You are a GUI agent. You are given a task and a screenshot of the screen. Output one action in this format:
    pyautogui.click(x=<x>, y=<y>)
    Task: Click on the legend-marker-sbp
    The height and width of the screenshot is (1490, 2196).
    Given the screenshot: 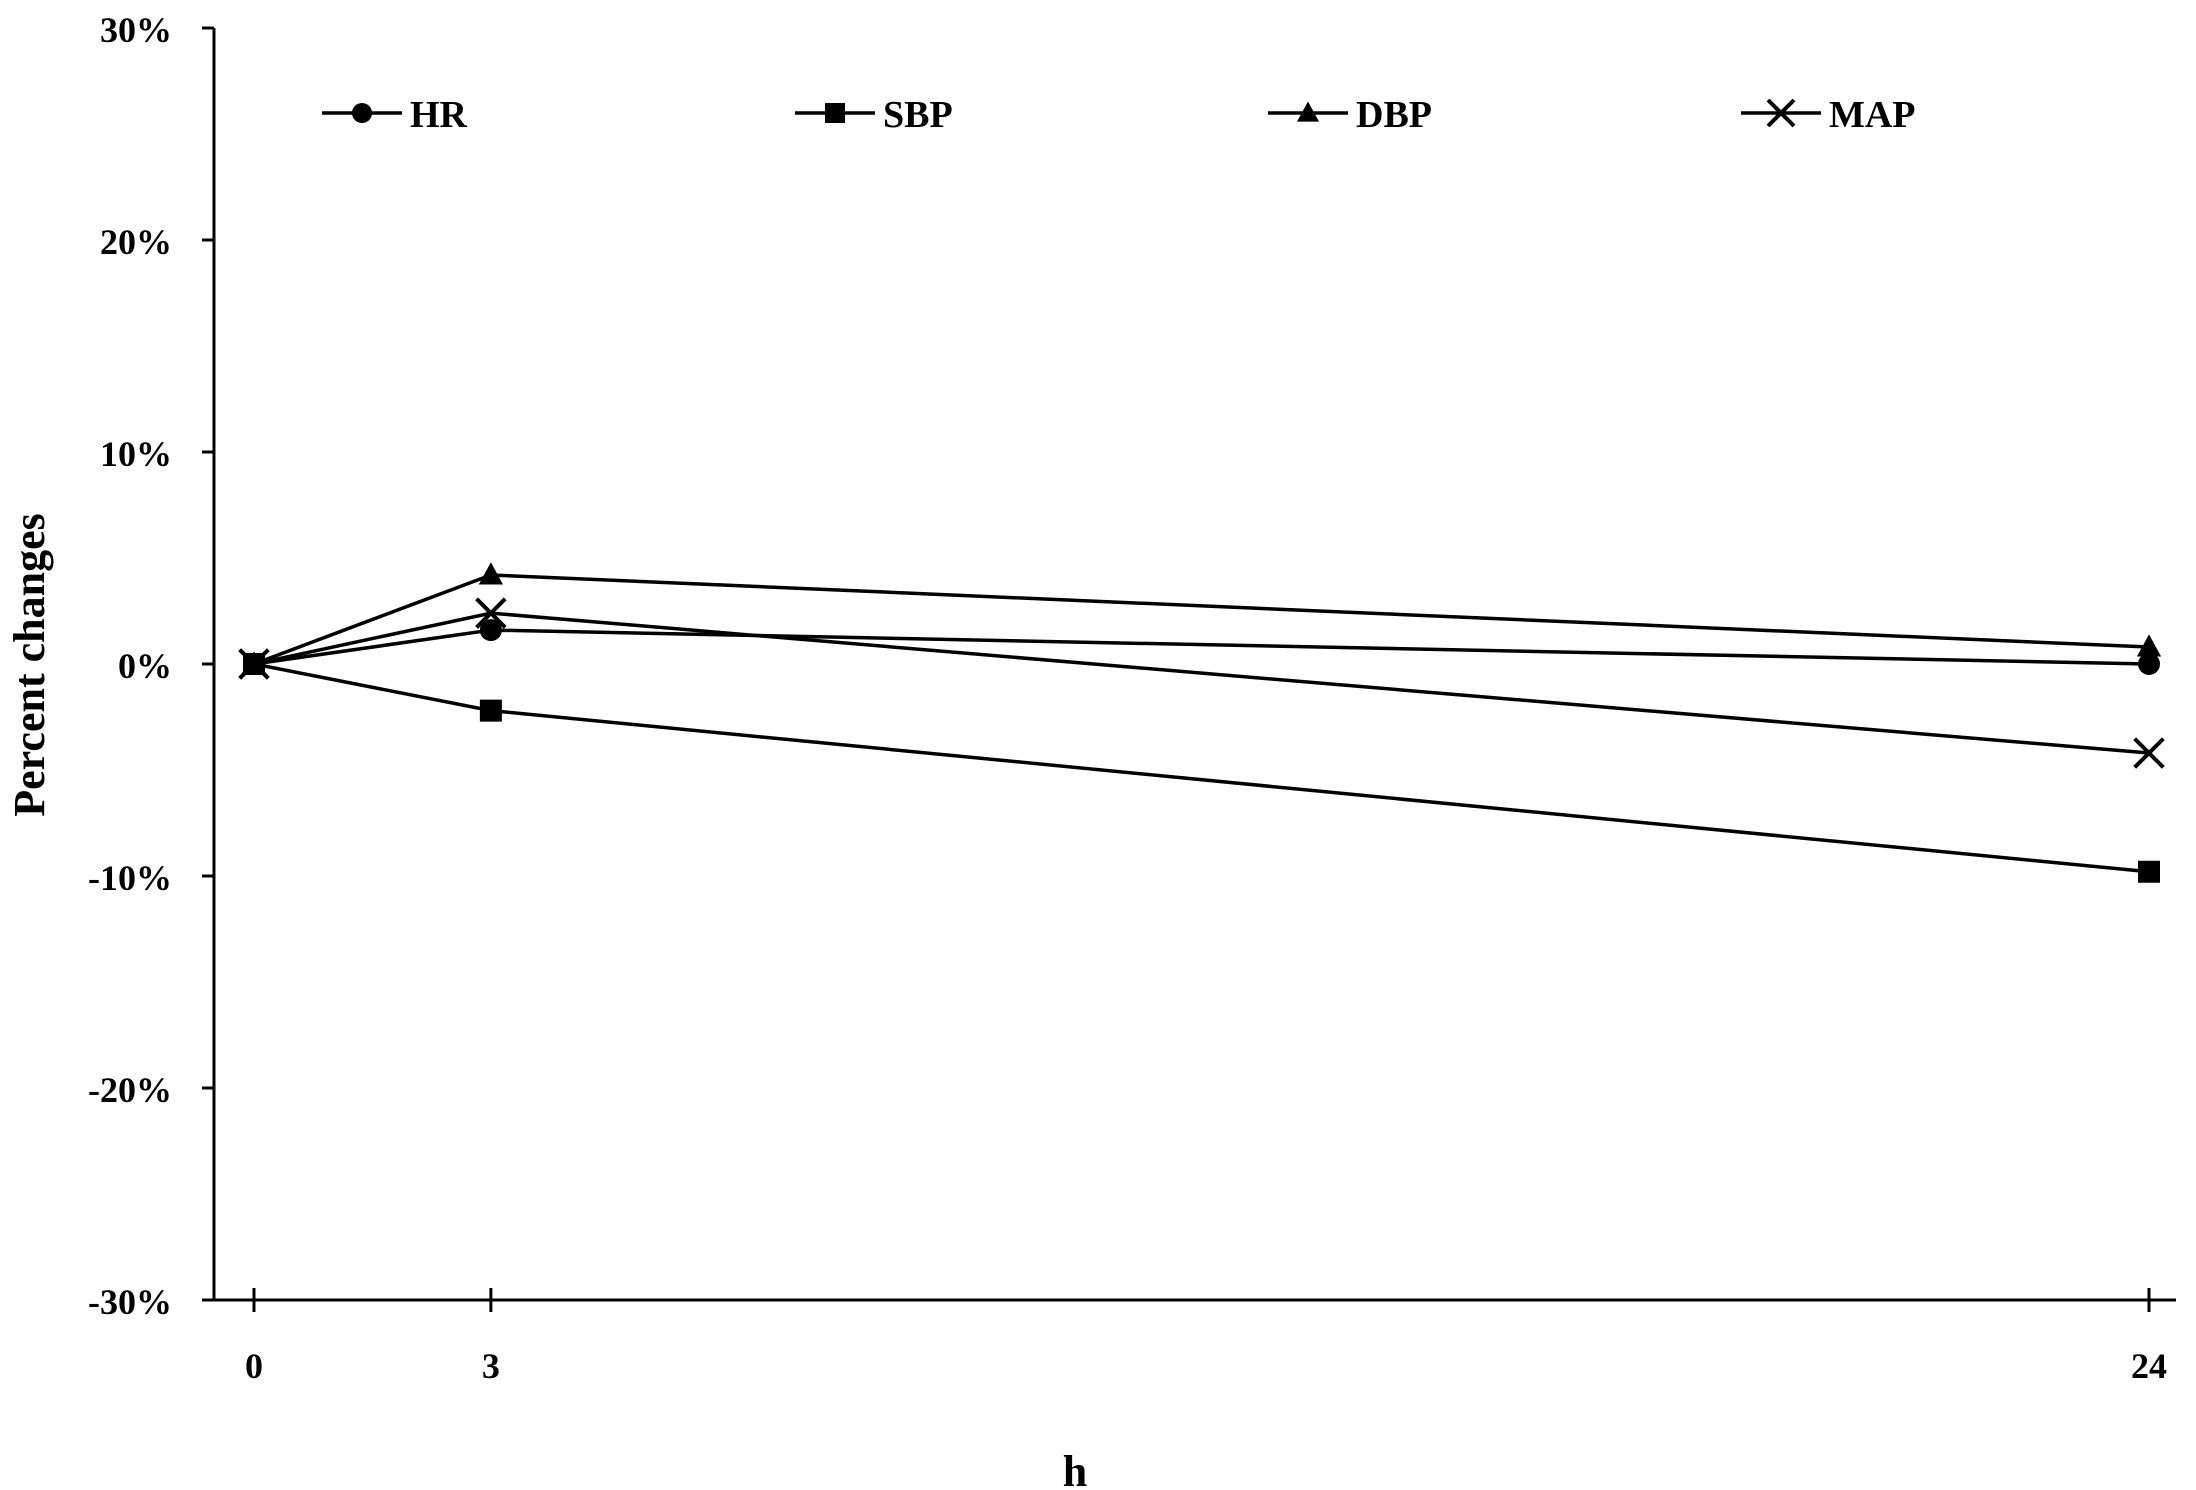 What is the action you would take?
    pyautogui.click(x=835, y=113)
    